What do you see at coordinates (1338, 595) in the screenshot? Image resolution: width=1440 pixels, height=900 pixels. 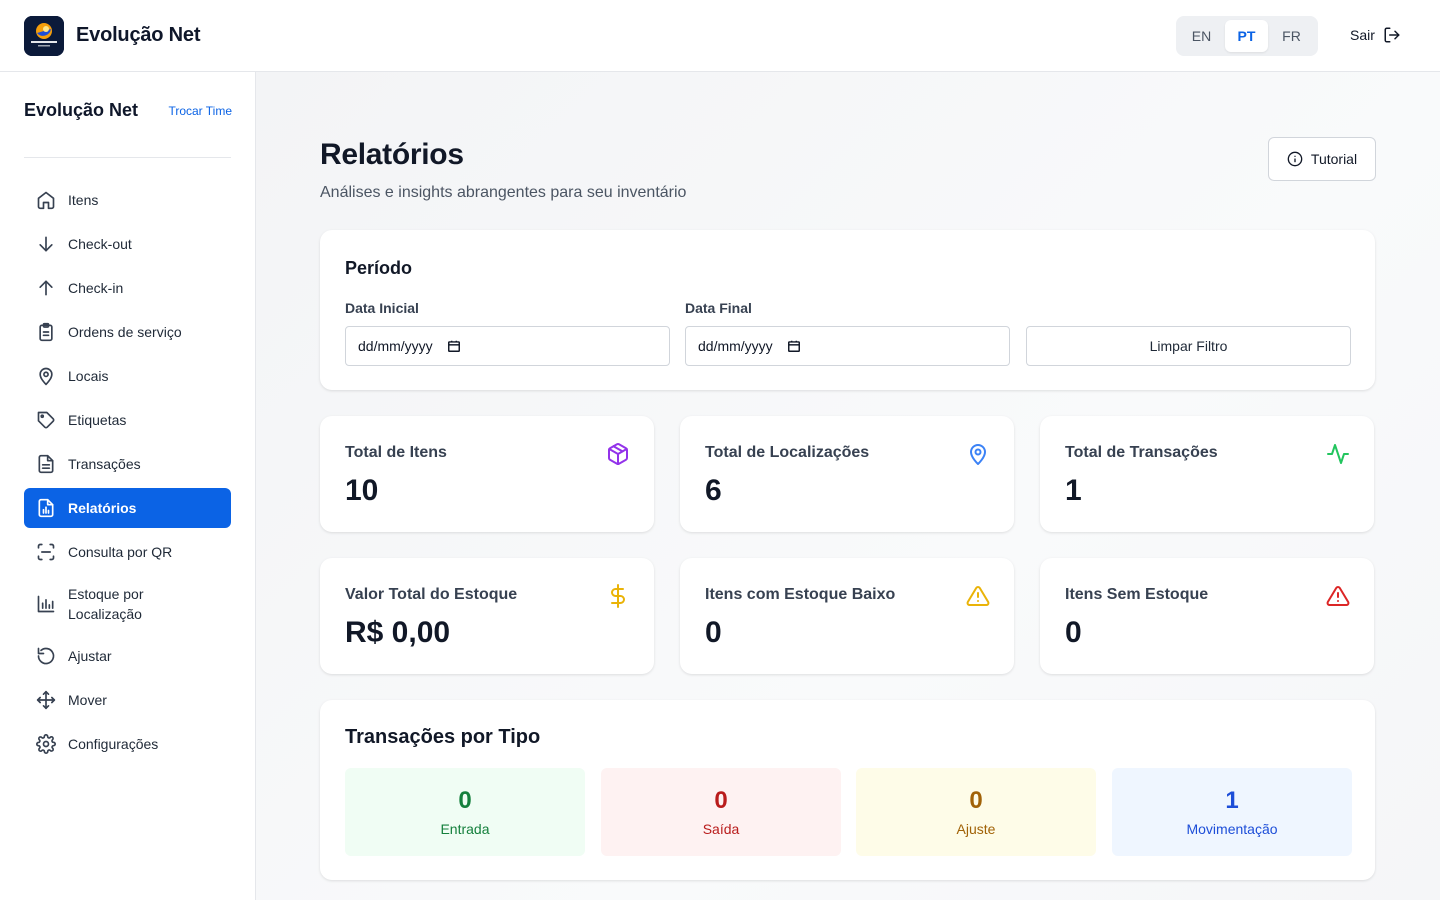 I see `alert-triangle-icon` at bounding box center [1338, 595].